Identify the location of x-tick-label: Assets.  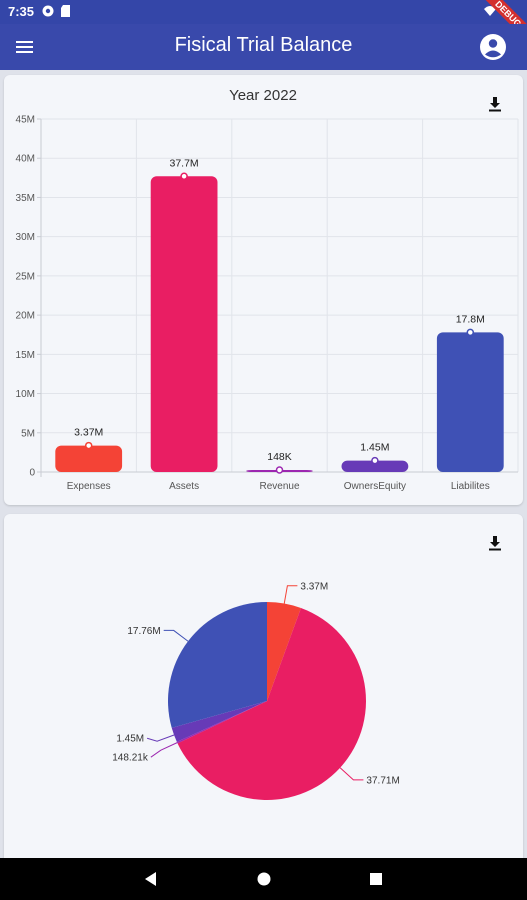
(184, 486).